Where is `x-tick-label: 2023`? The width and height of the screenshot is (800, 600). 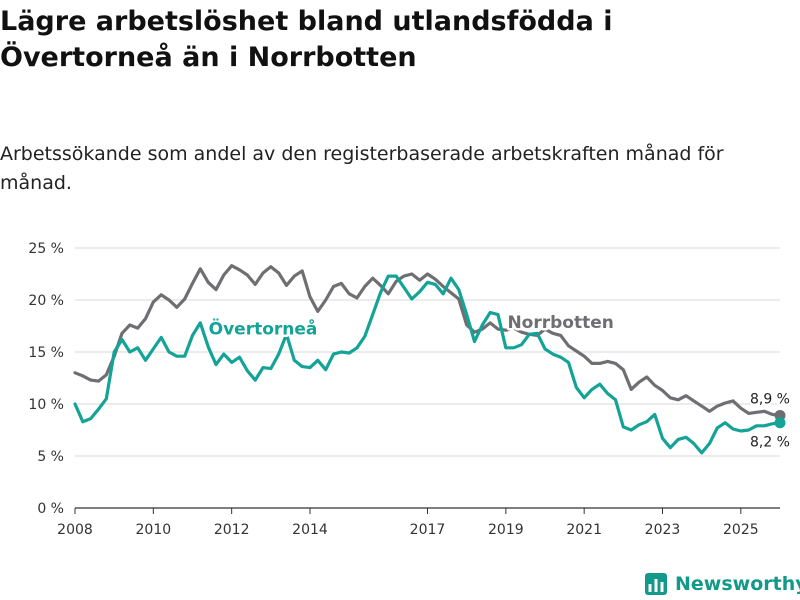 x-tick-label: 2023 is located at coordinates (663, 530).